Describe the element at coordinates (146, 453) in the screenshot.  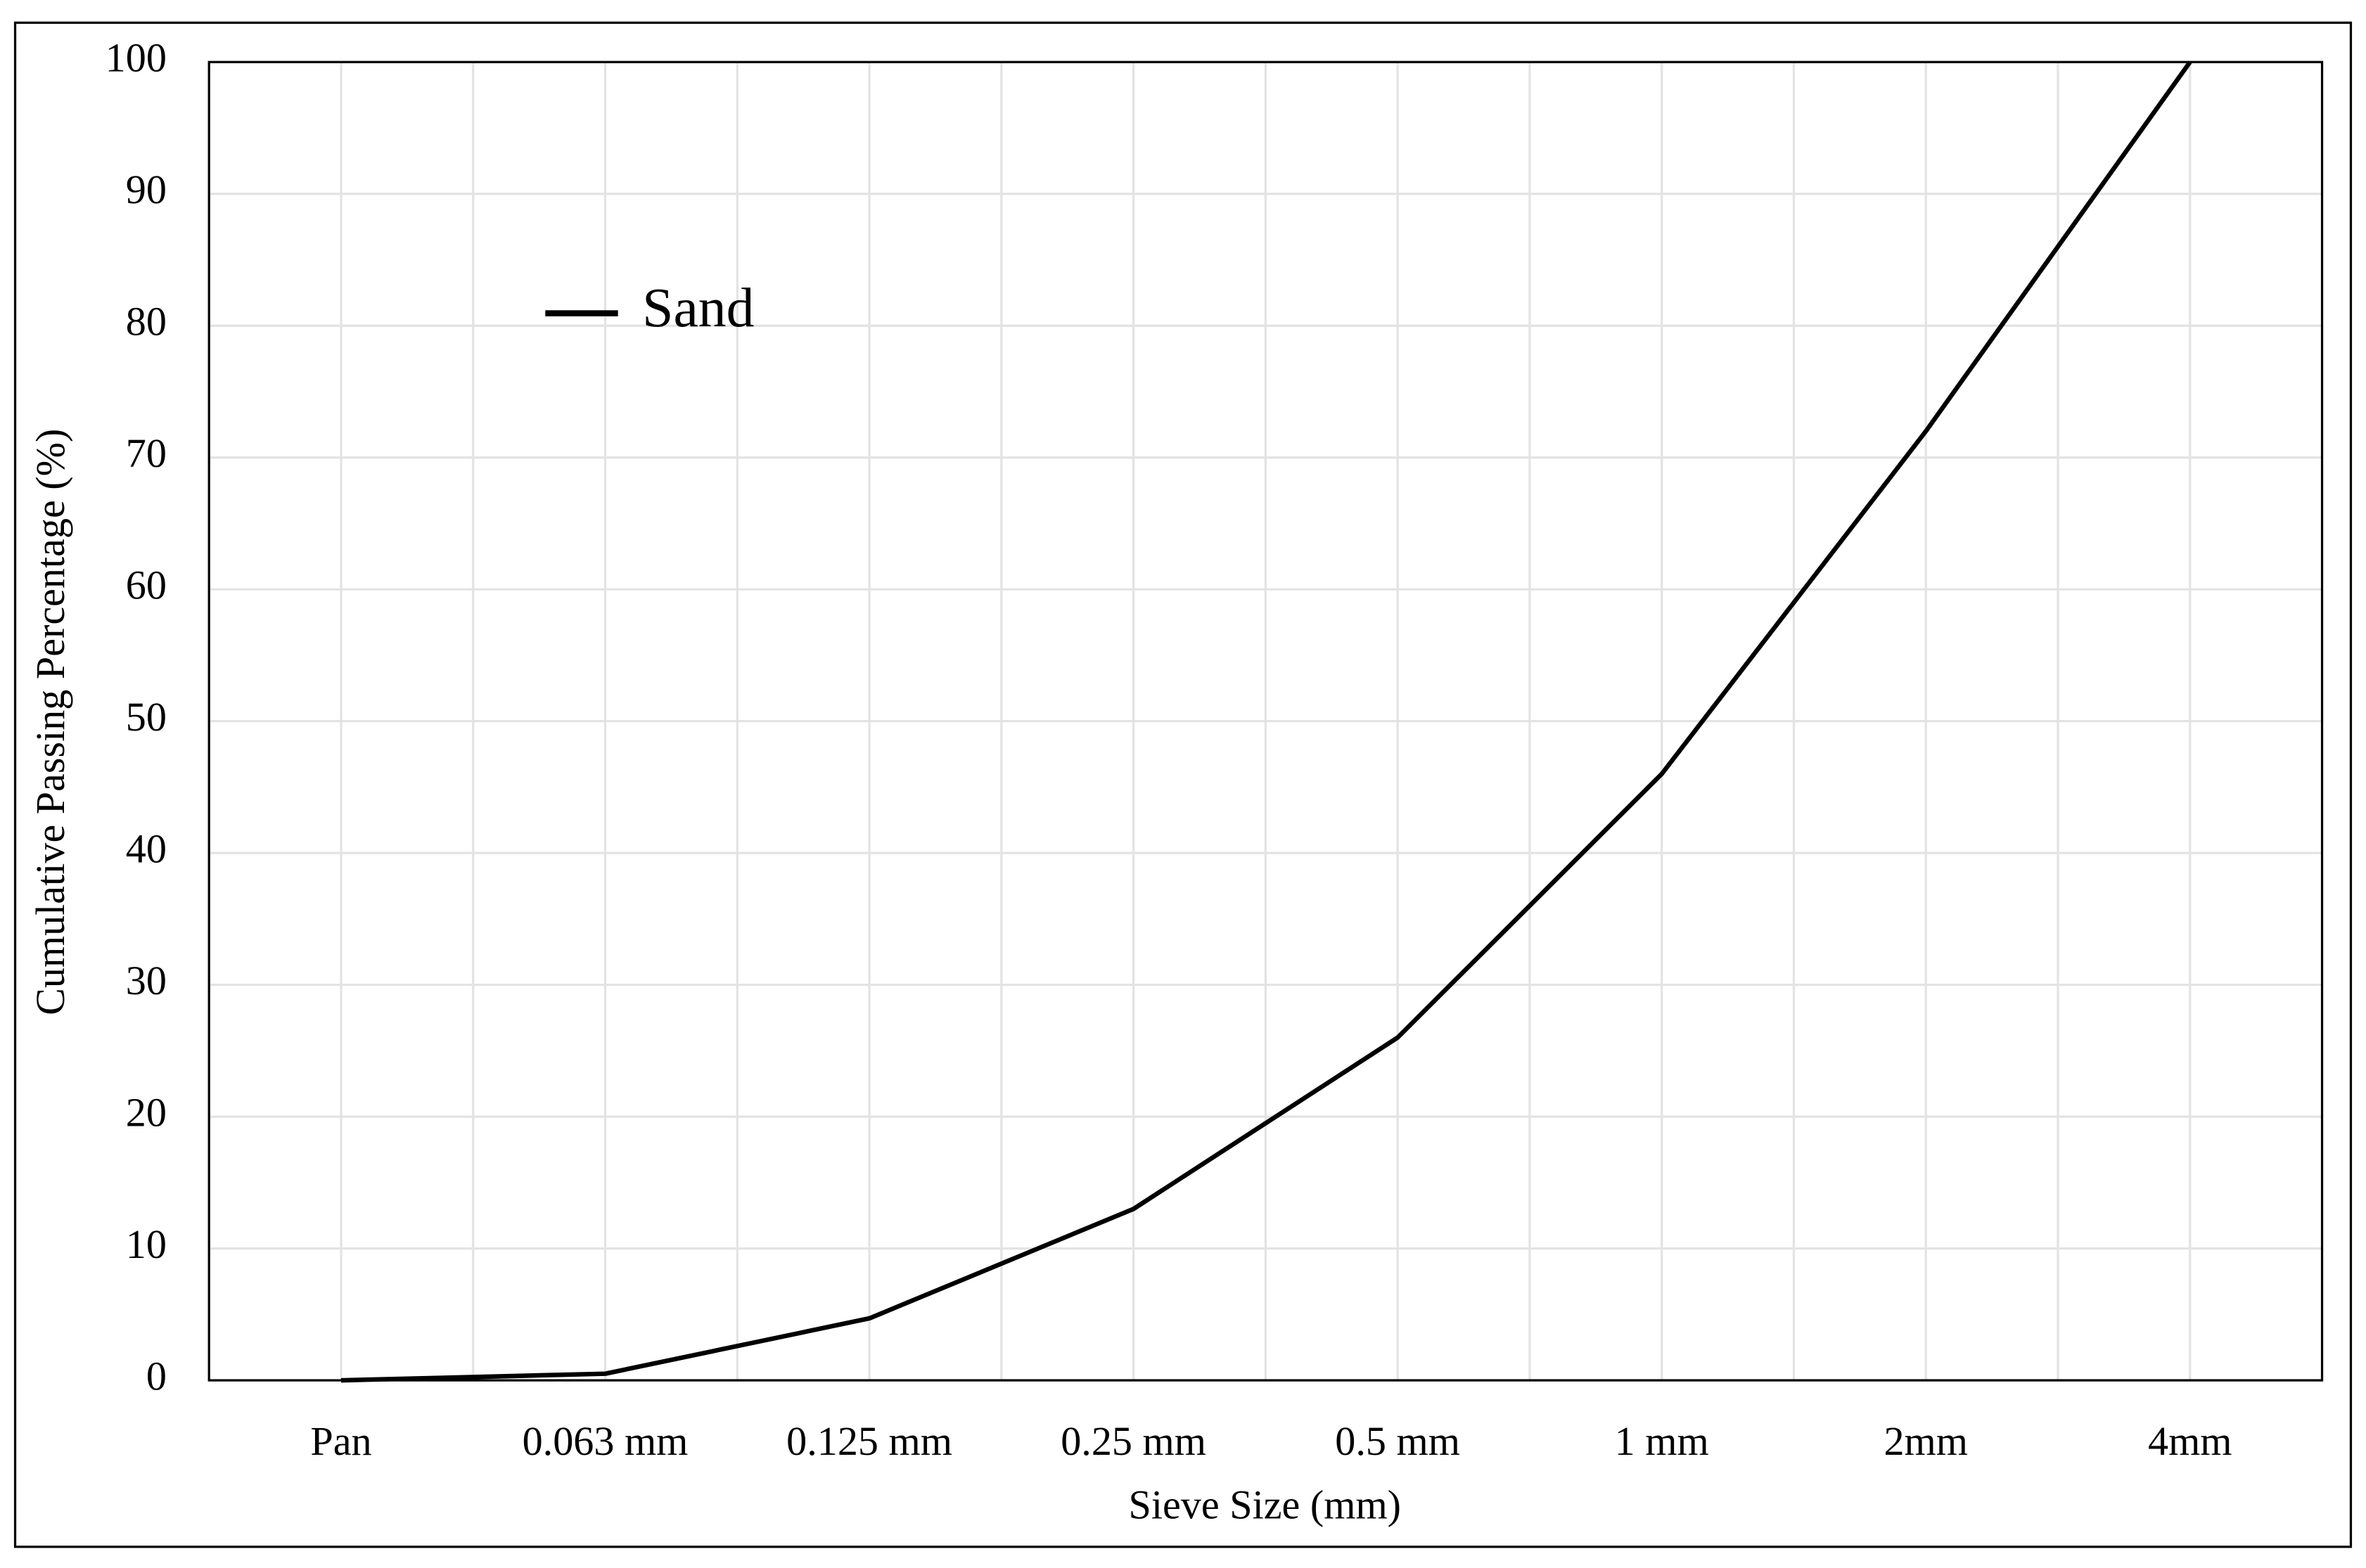
I see `y-tick-label: 70` at that location.